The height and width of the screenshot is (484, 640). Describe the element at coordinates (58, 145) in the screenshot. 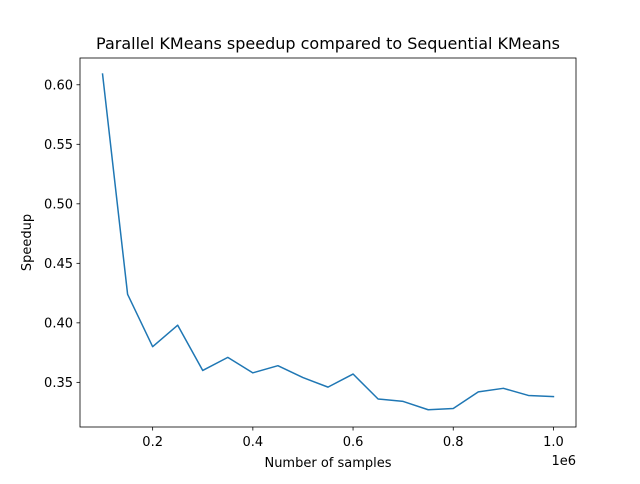

I see `y-tick-label: 0.55` at that location.